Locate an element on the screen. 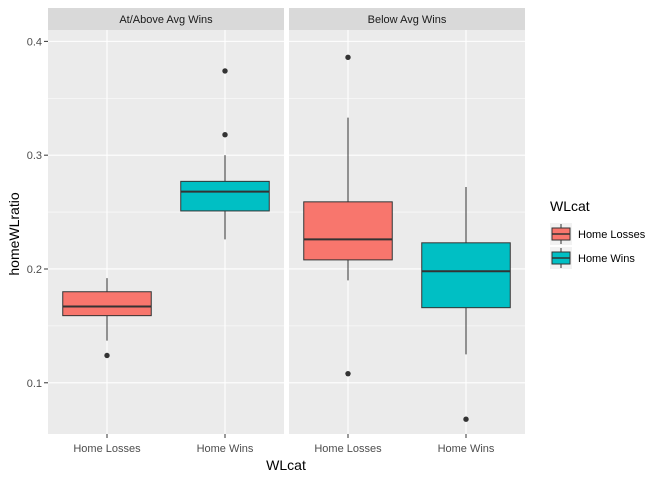 Image resolution: width=672 pixels, height=480 pixels. legend-entry: Home Losses is located at coordinates (598, 234).